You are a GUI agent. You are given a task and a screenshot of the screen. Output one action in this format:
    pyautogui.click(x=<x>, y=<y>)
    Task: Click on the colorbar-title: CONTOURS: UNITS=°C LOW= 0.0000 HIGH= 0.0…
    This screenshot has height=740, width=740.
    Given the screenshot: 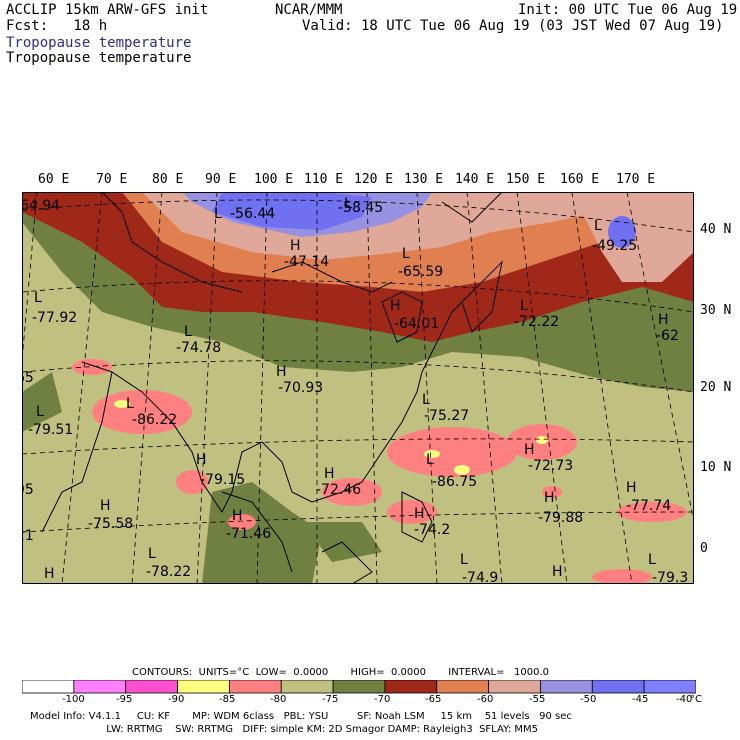 What is the action you would take?
    pyautogui.click(x=341, y=672)
    